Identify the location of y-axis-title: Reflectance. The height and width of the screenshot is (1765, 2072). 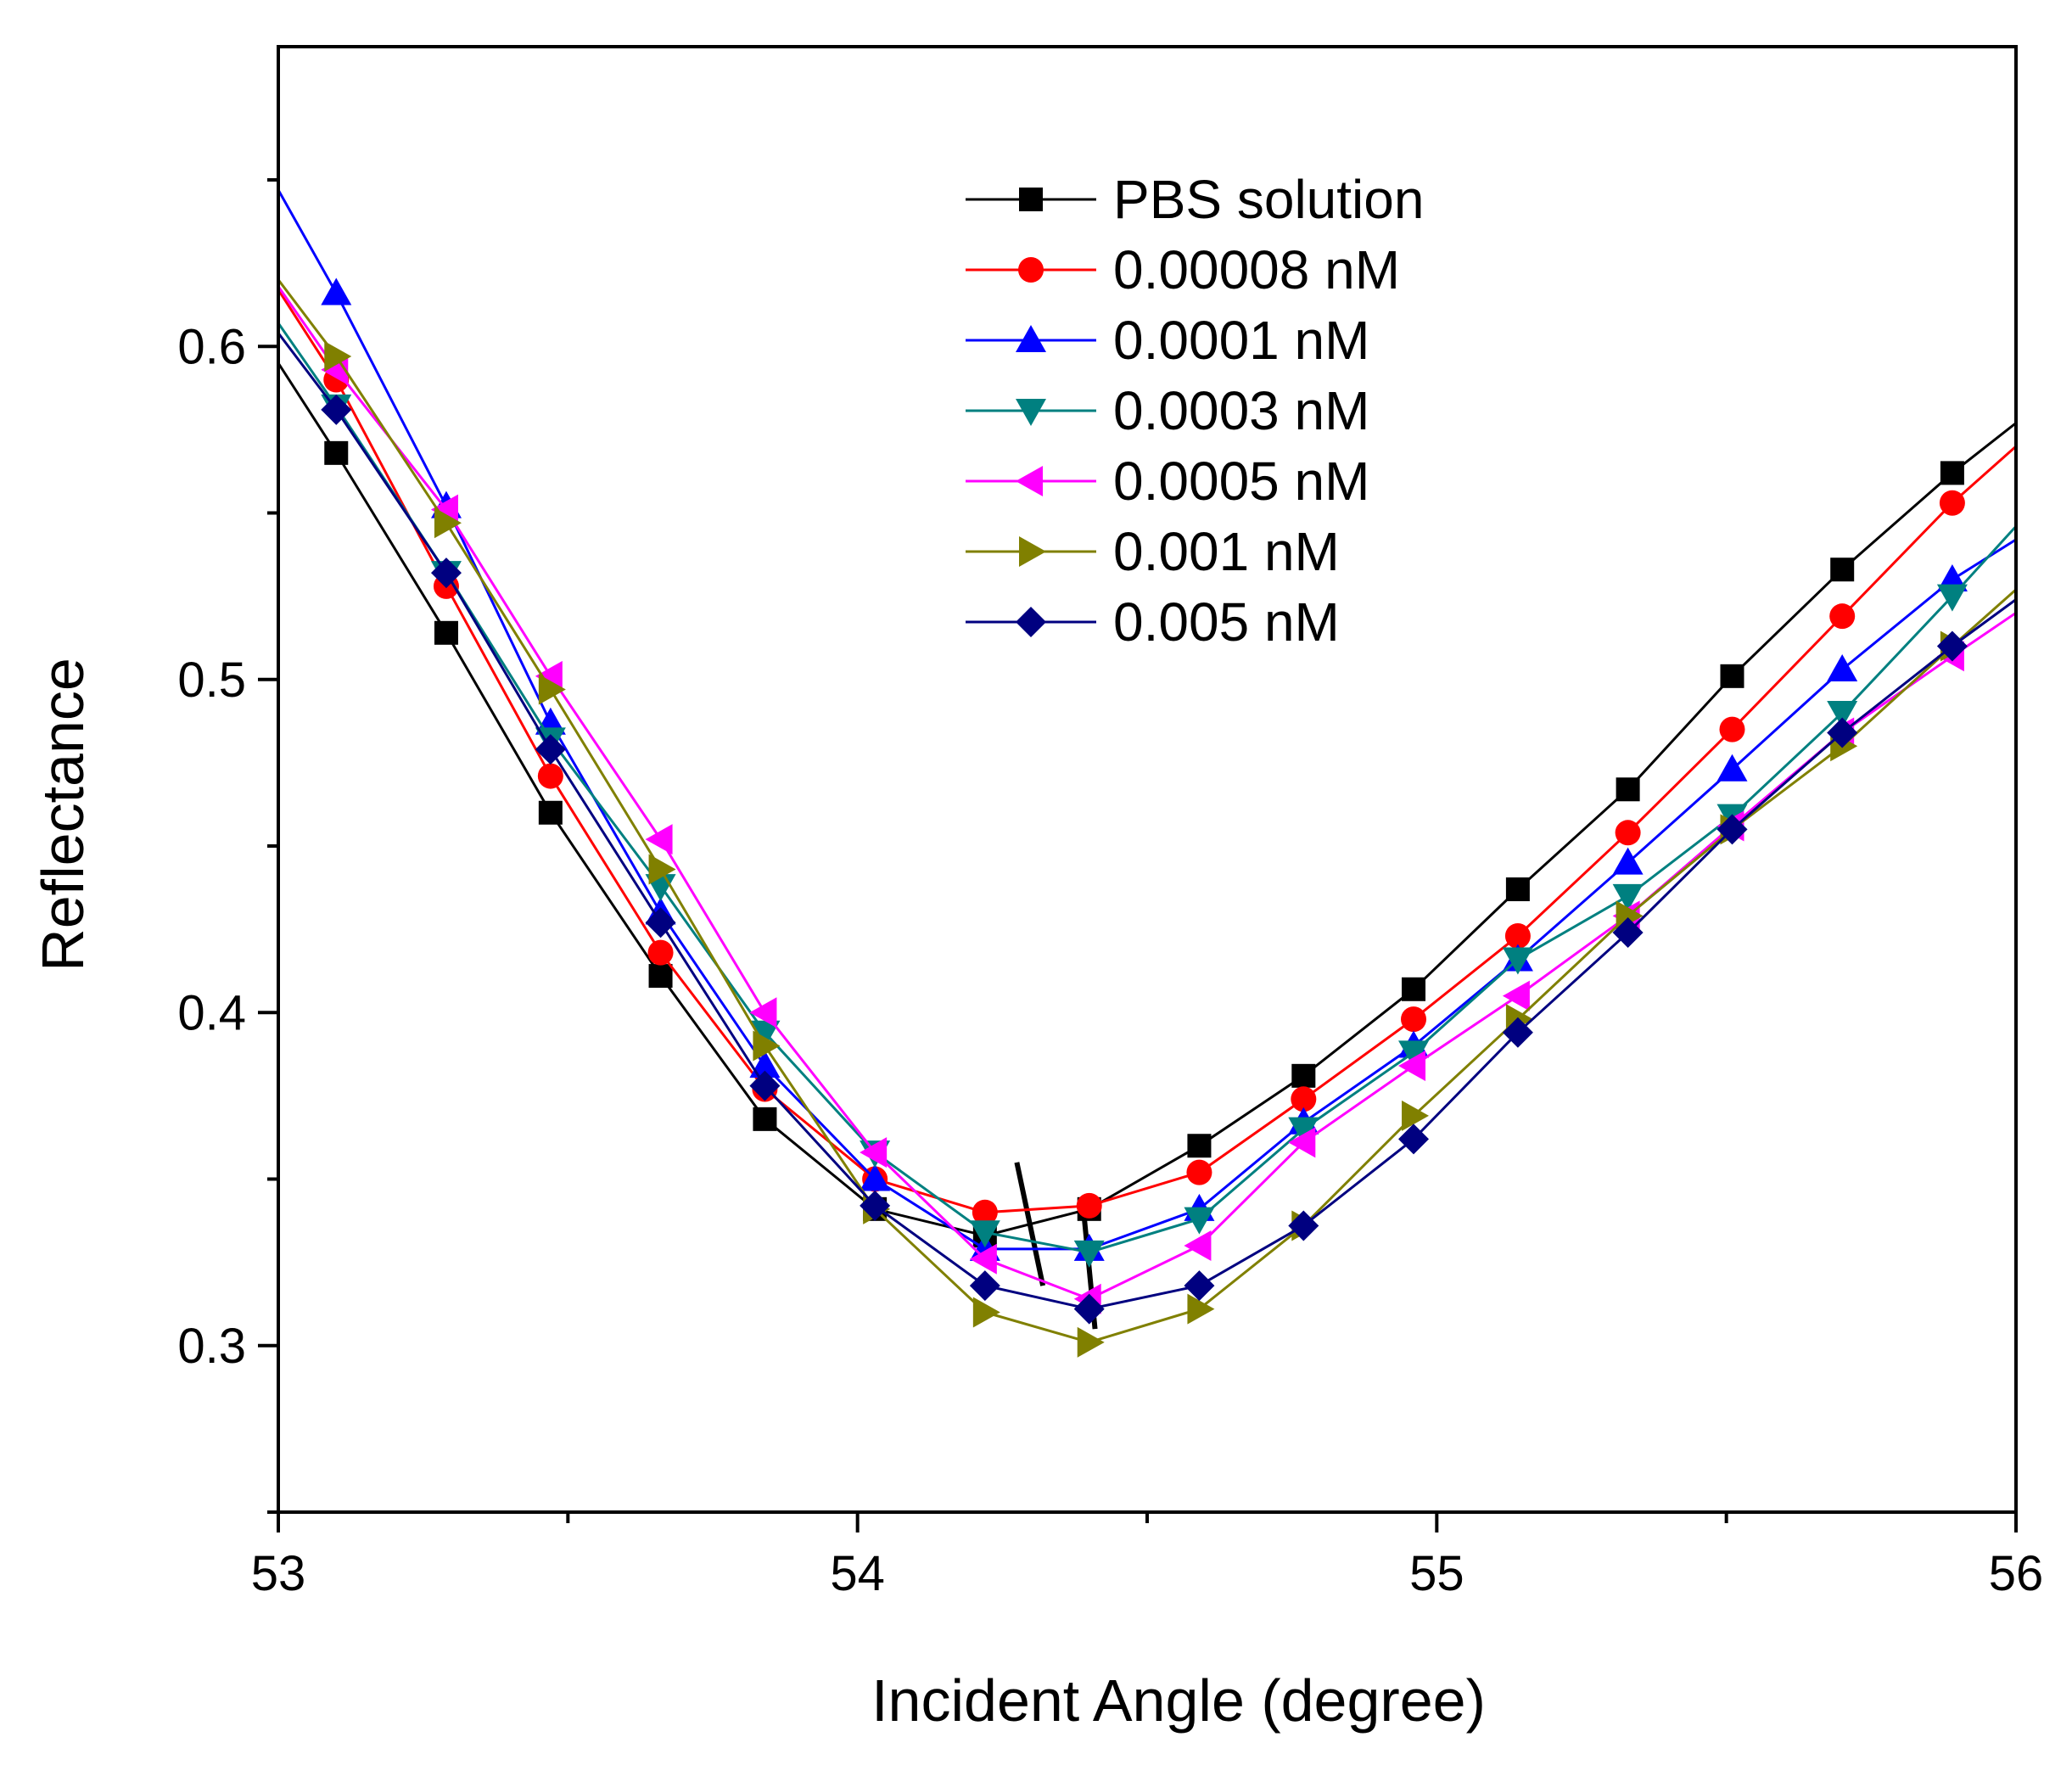
(63, 815).